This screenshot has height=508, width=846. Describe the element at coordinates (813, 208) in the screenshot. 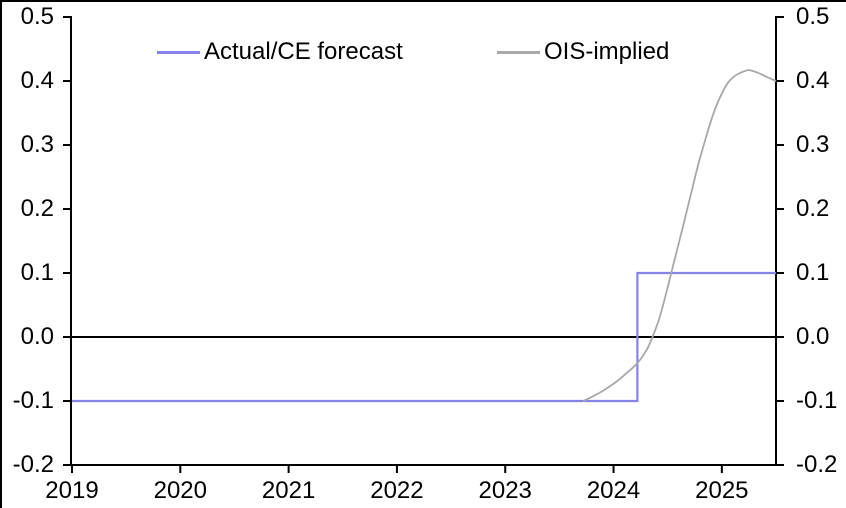

I see `y-axis-label-right: 0.2` at that location.